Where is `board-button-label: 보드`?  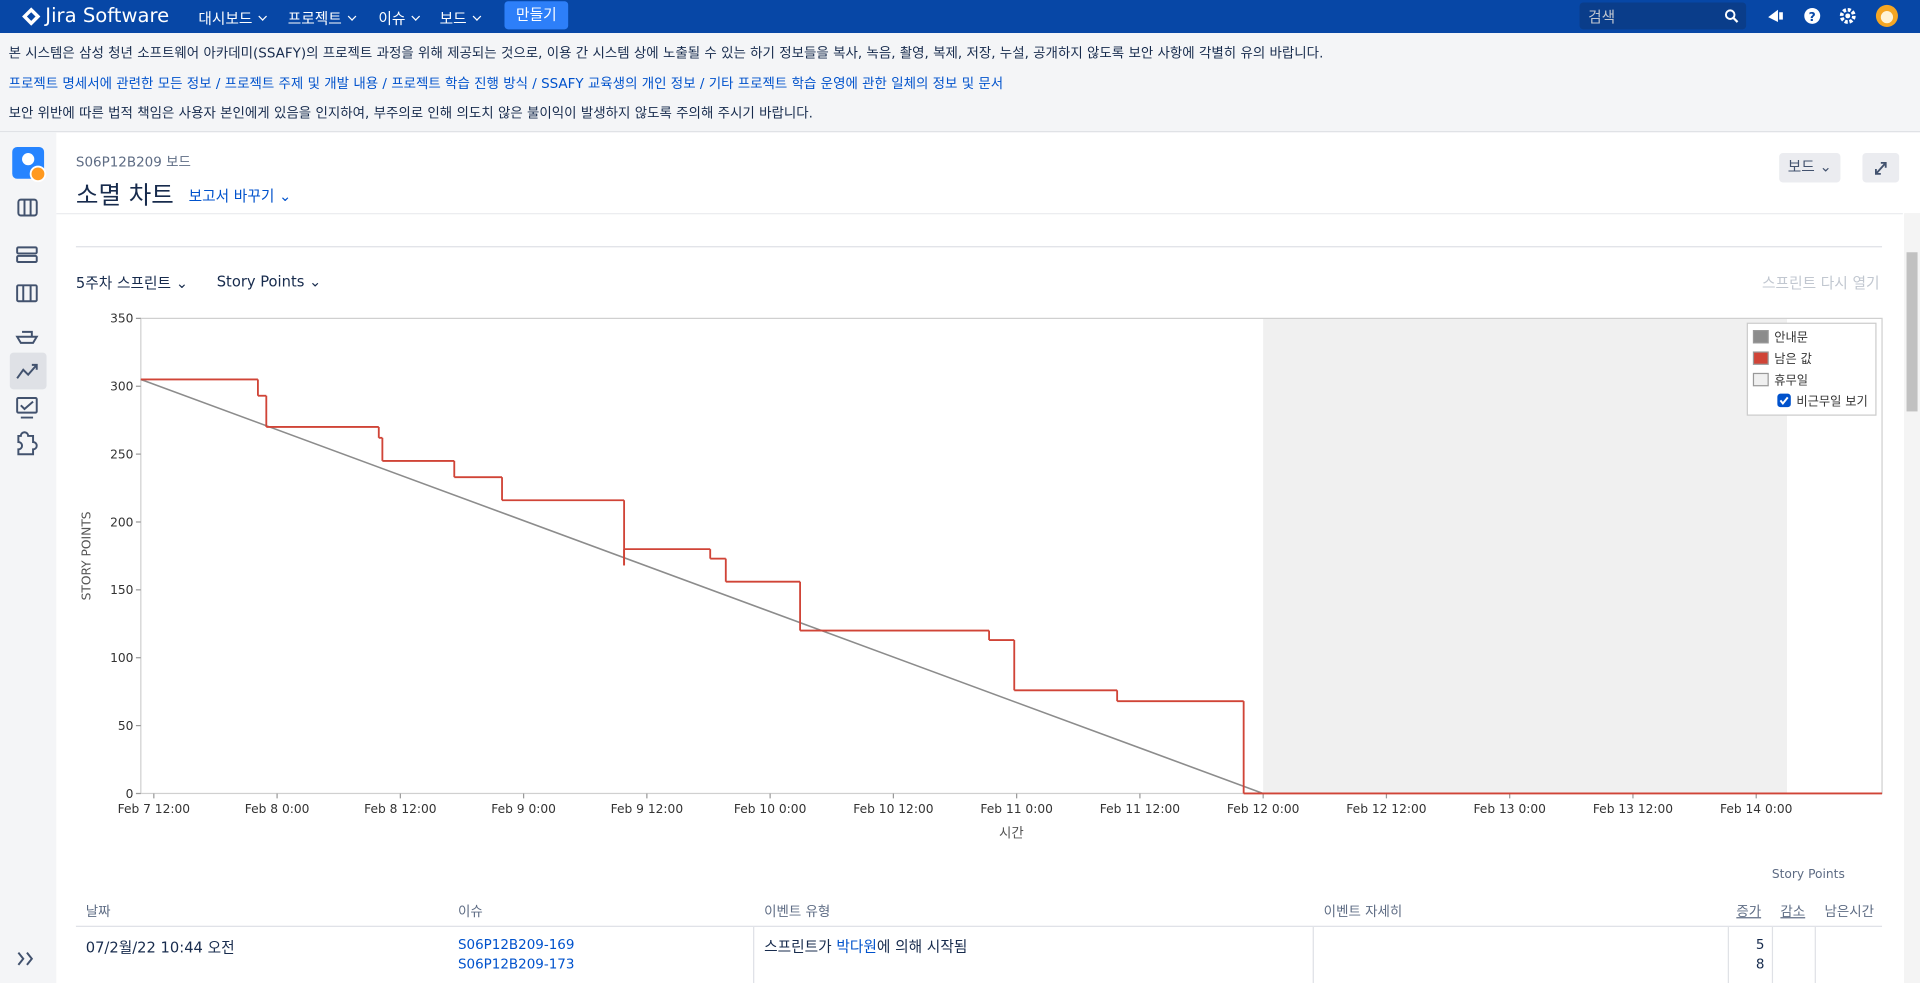
board-button-label: 보드 is located at coordinates (1801, 166).